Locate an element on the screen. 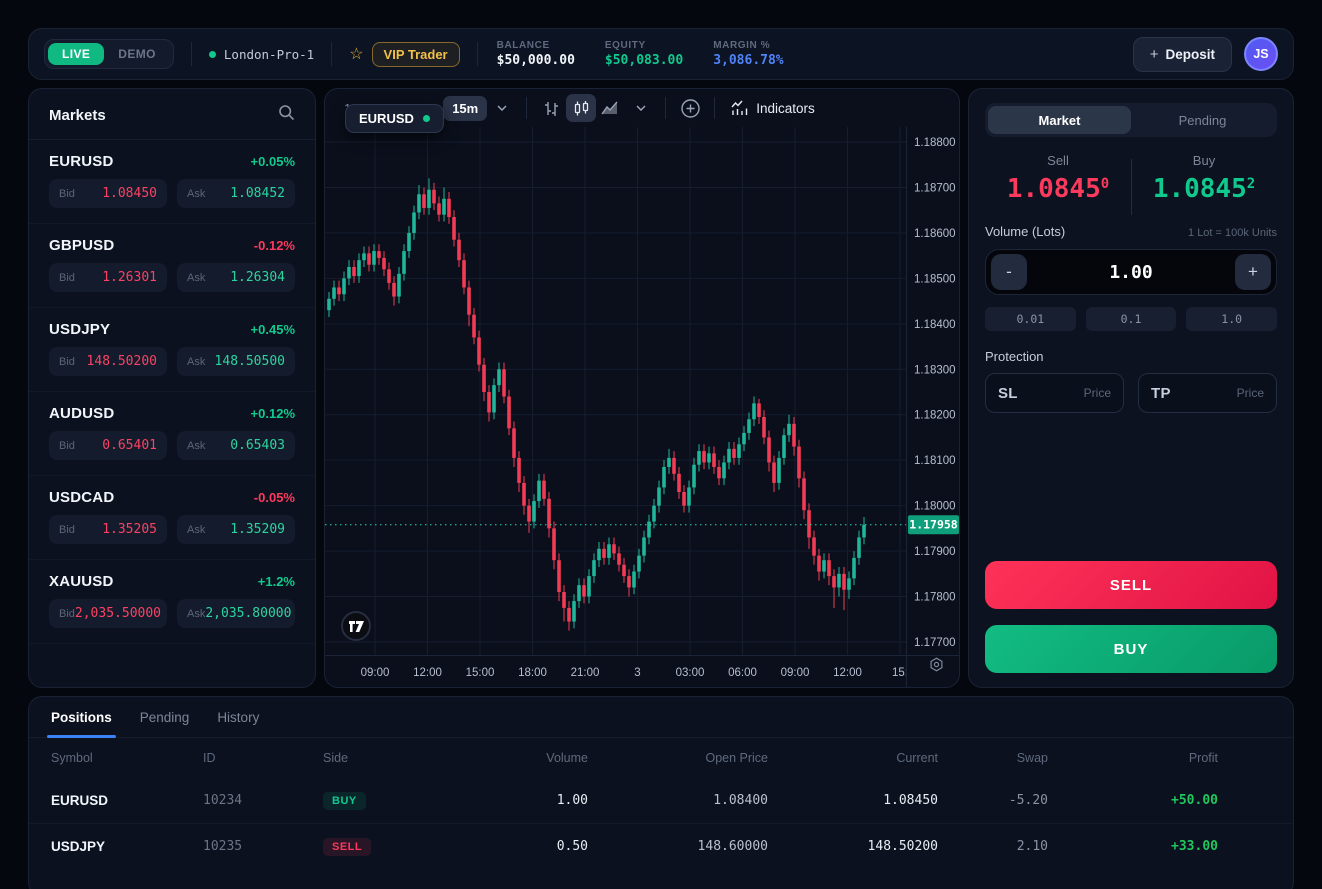  market-item-xauusd: XAUUSD +1.2% Bid 2,035.50000 Ask 2,035.80000 is located at coordinates (172, 602).